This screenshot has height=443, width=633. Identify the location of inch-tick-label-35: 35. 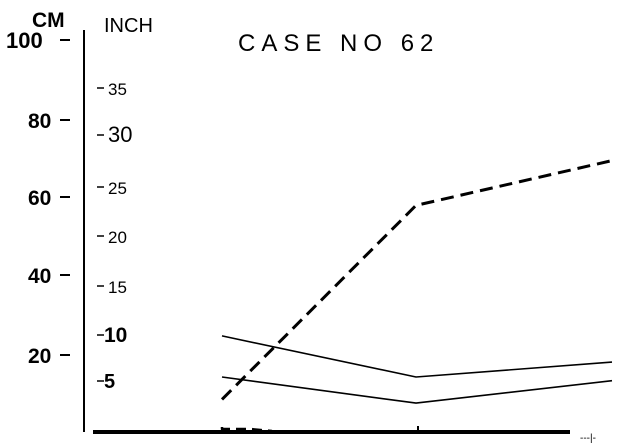
(117, 89).